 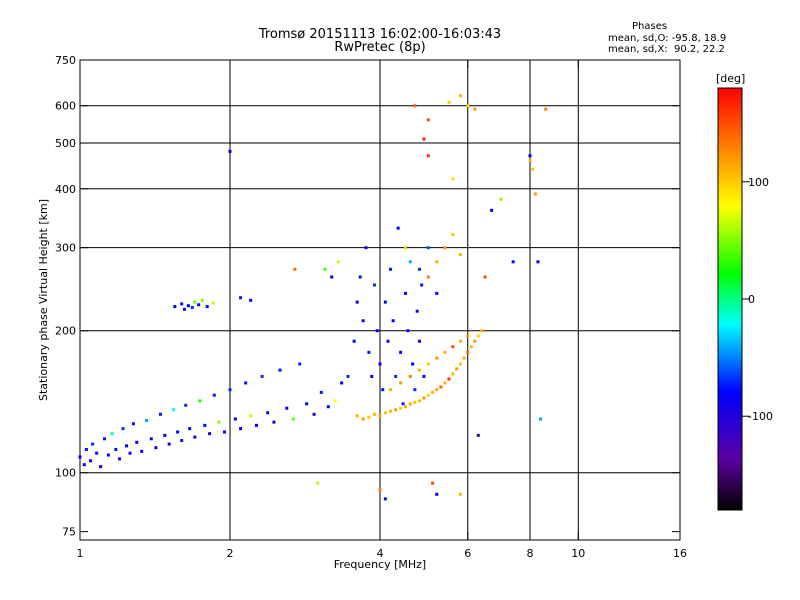 What do you see at coordinates (65, 60) in the screenshot?
I see `y-tick-label: 750` at bounding box center [65, 60].